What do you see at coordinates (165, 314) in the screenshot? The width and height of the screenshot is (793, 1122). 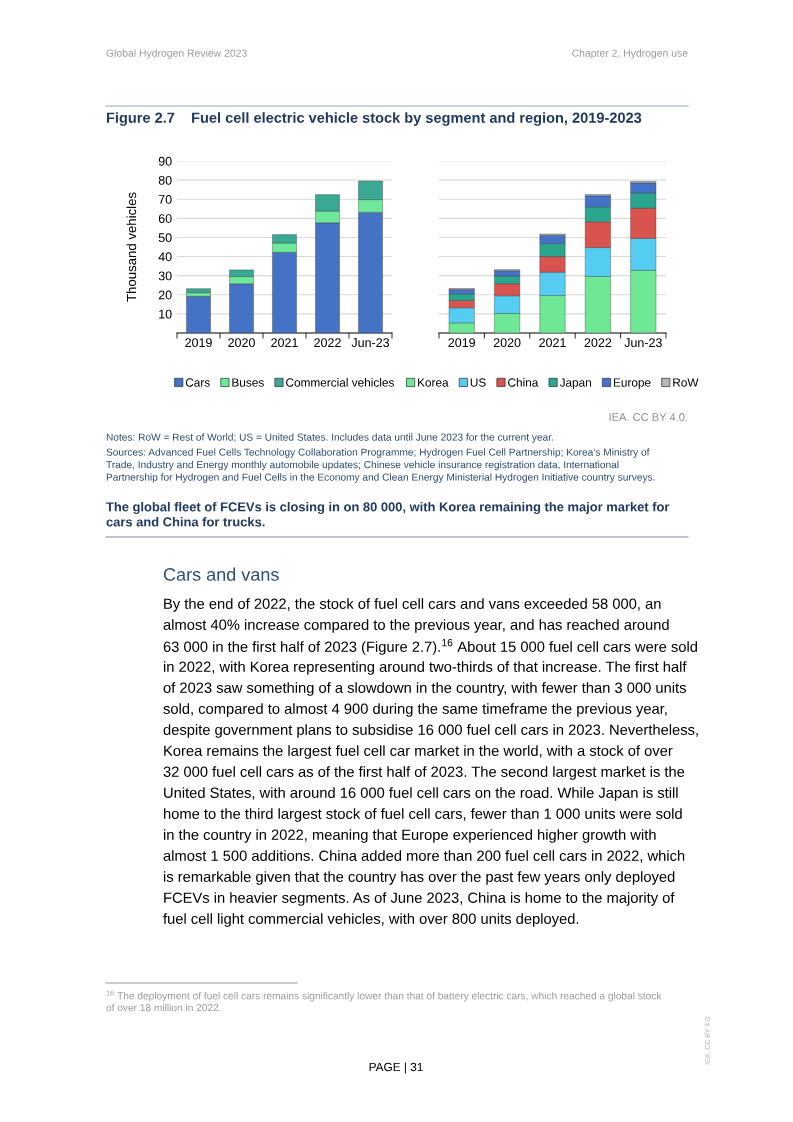 I see `y-tick-label: 10` at bounding box center [165, 314].